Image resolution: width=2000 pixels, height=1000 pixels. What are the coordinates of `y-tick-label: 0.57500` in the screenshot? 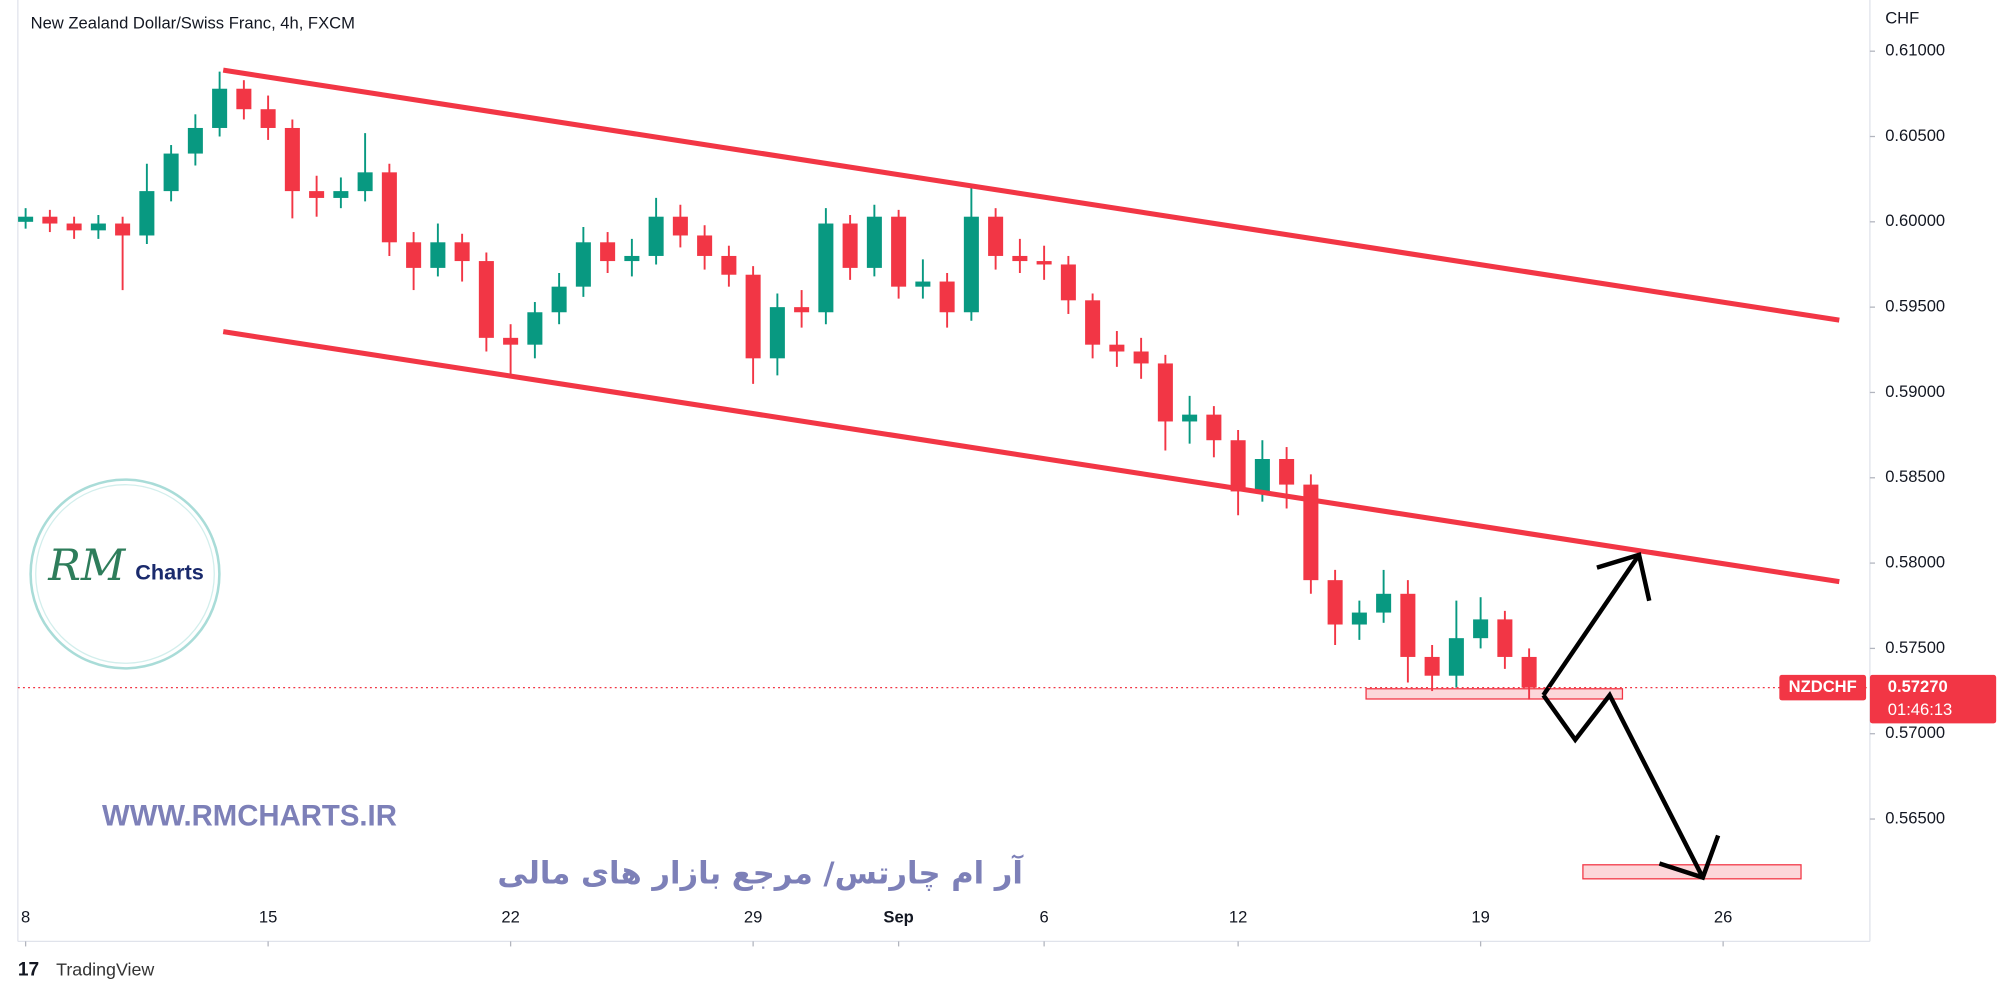 It's located at (1915, 647).